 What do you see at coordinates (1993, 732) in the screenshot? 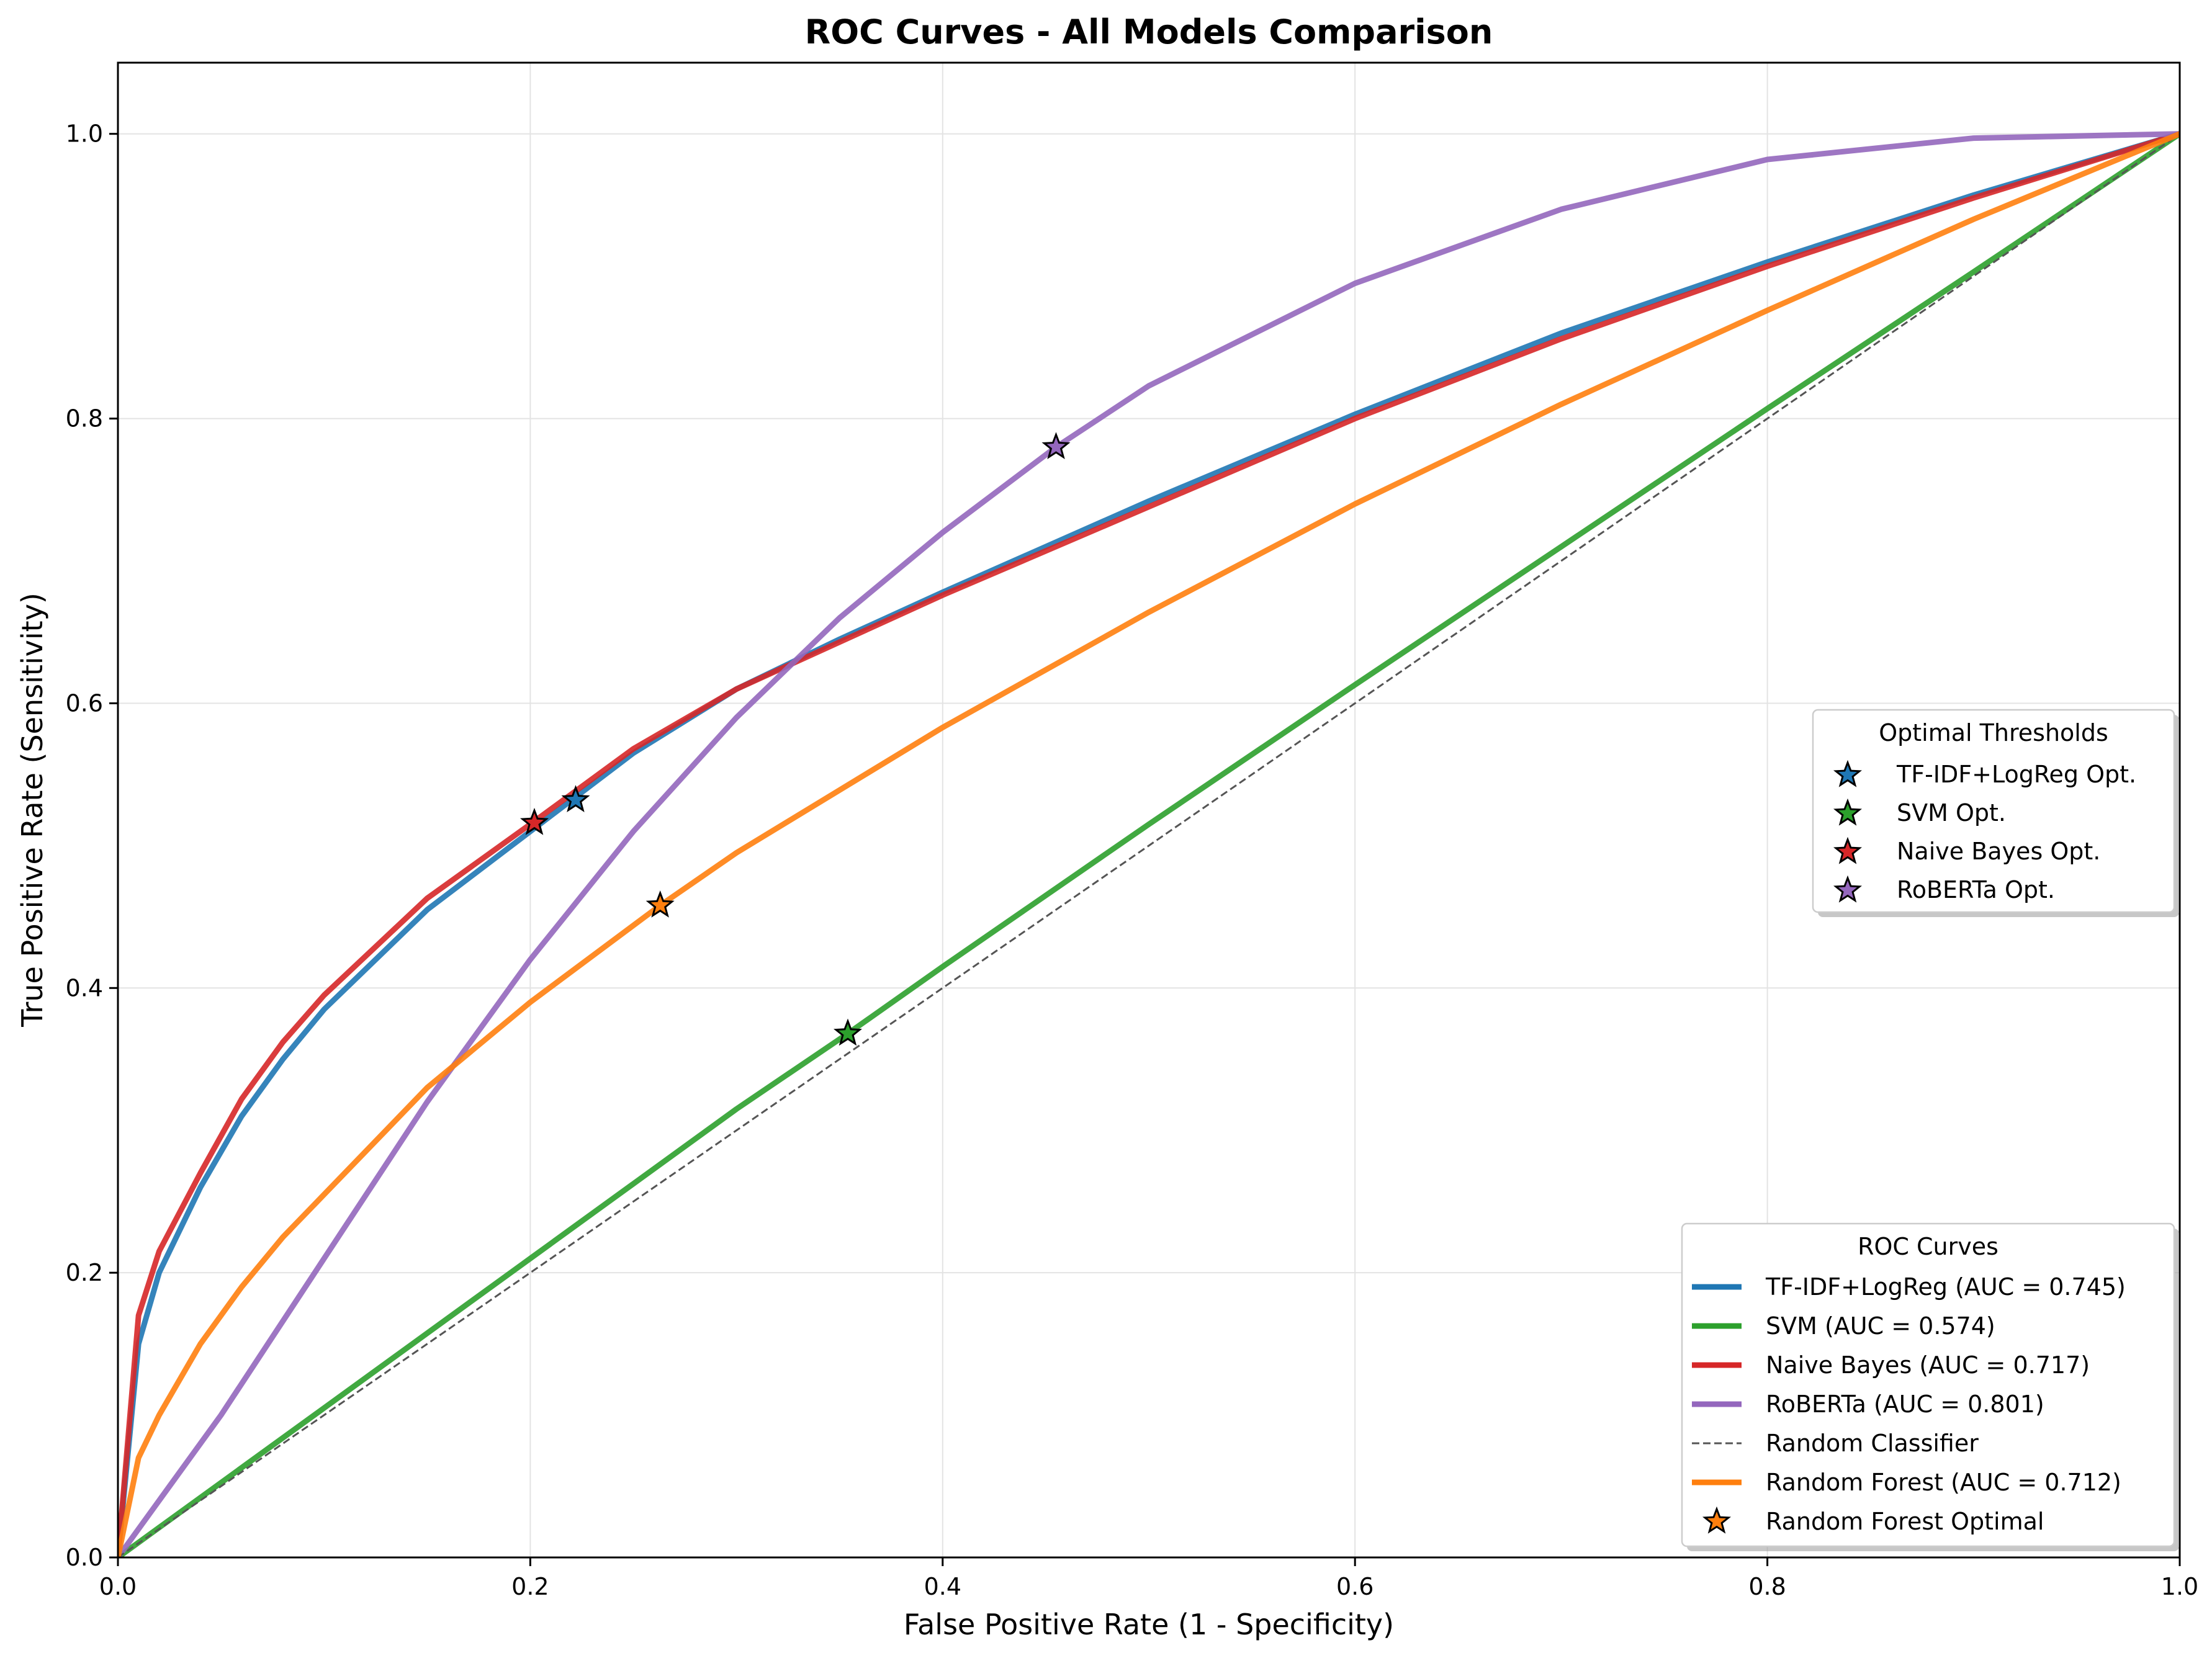
I see `legend-title: Optimal Thresholds` at bounding box center [1993, 732].